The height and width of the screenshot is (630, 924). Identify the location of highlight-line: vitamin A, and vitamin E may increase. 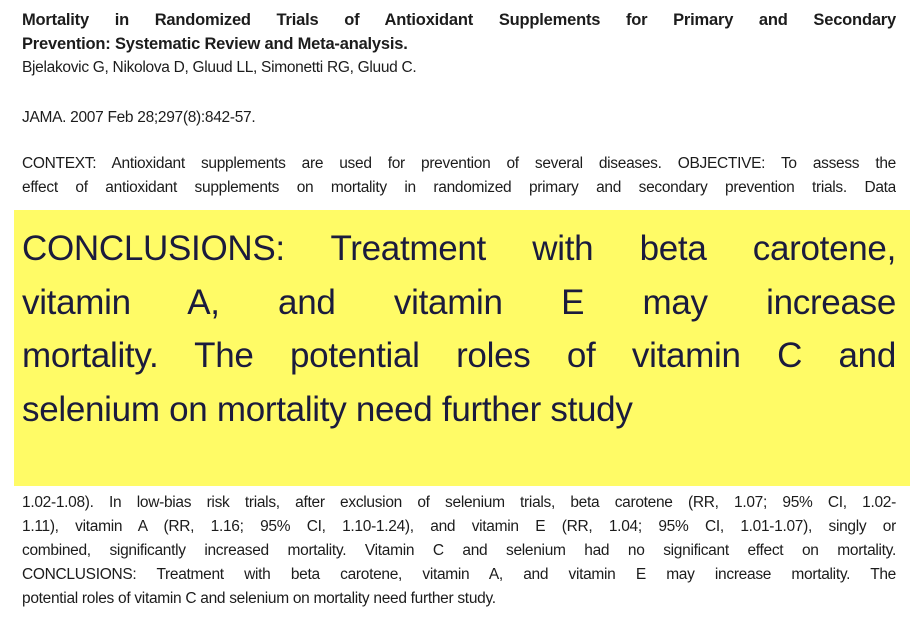
(459, 302).